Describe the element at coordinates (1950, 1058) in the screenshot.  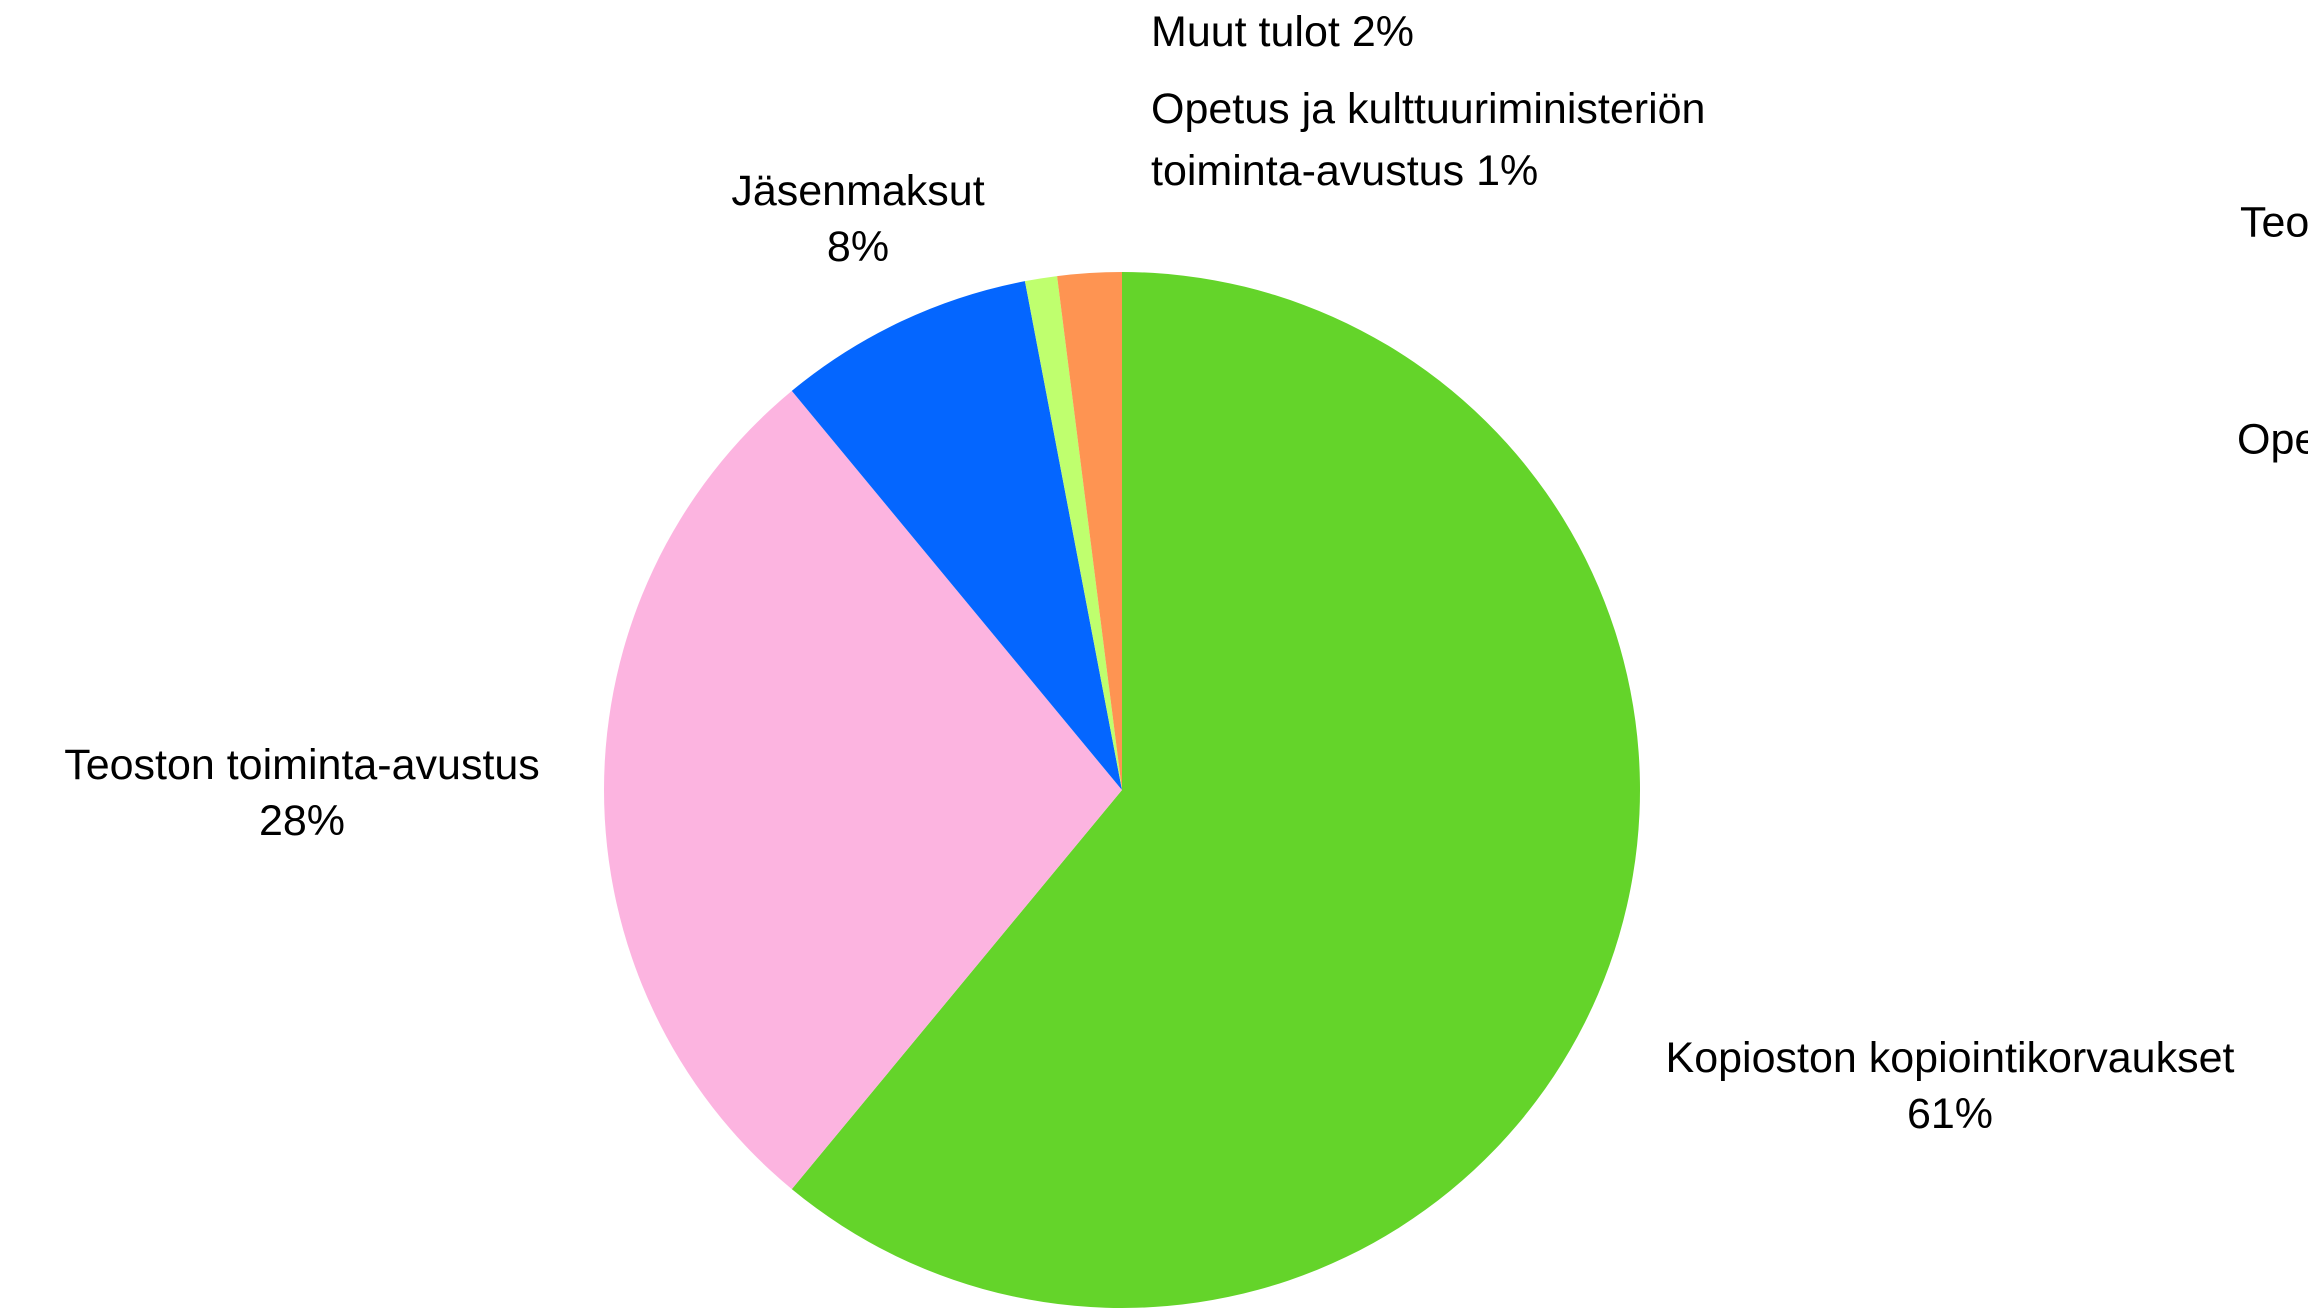
I see `slice-name: Kopioston kopiointikorvaukset` at that location.